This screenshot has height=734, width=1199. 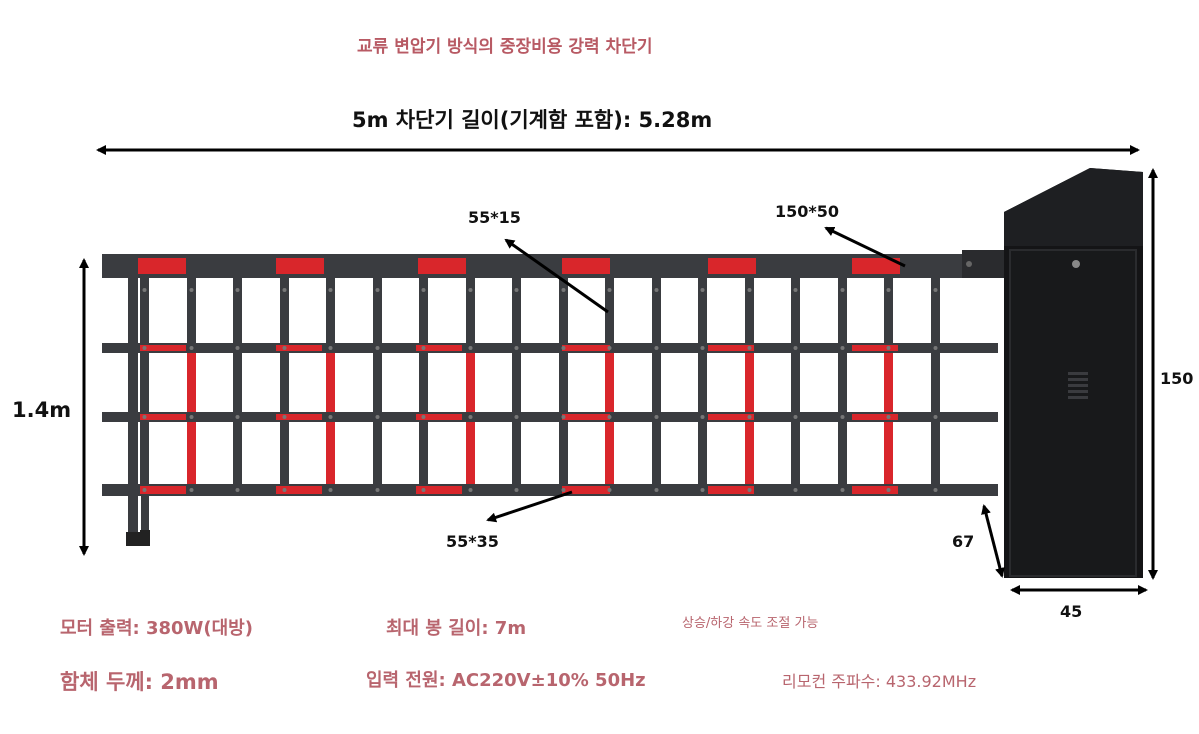 What do you see at coordinates (456, 628) in the screenshot?
I see `spec-max-length: 최대 봉 길이: 7m` at bounding box center [456, 628].